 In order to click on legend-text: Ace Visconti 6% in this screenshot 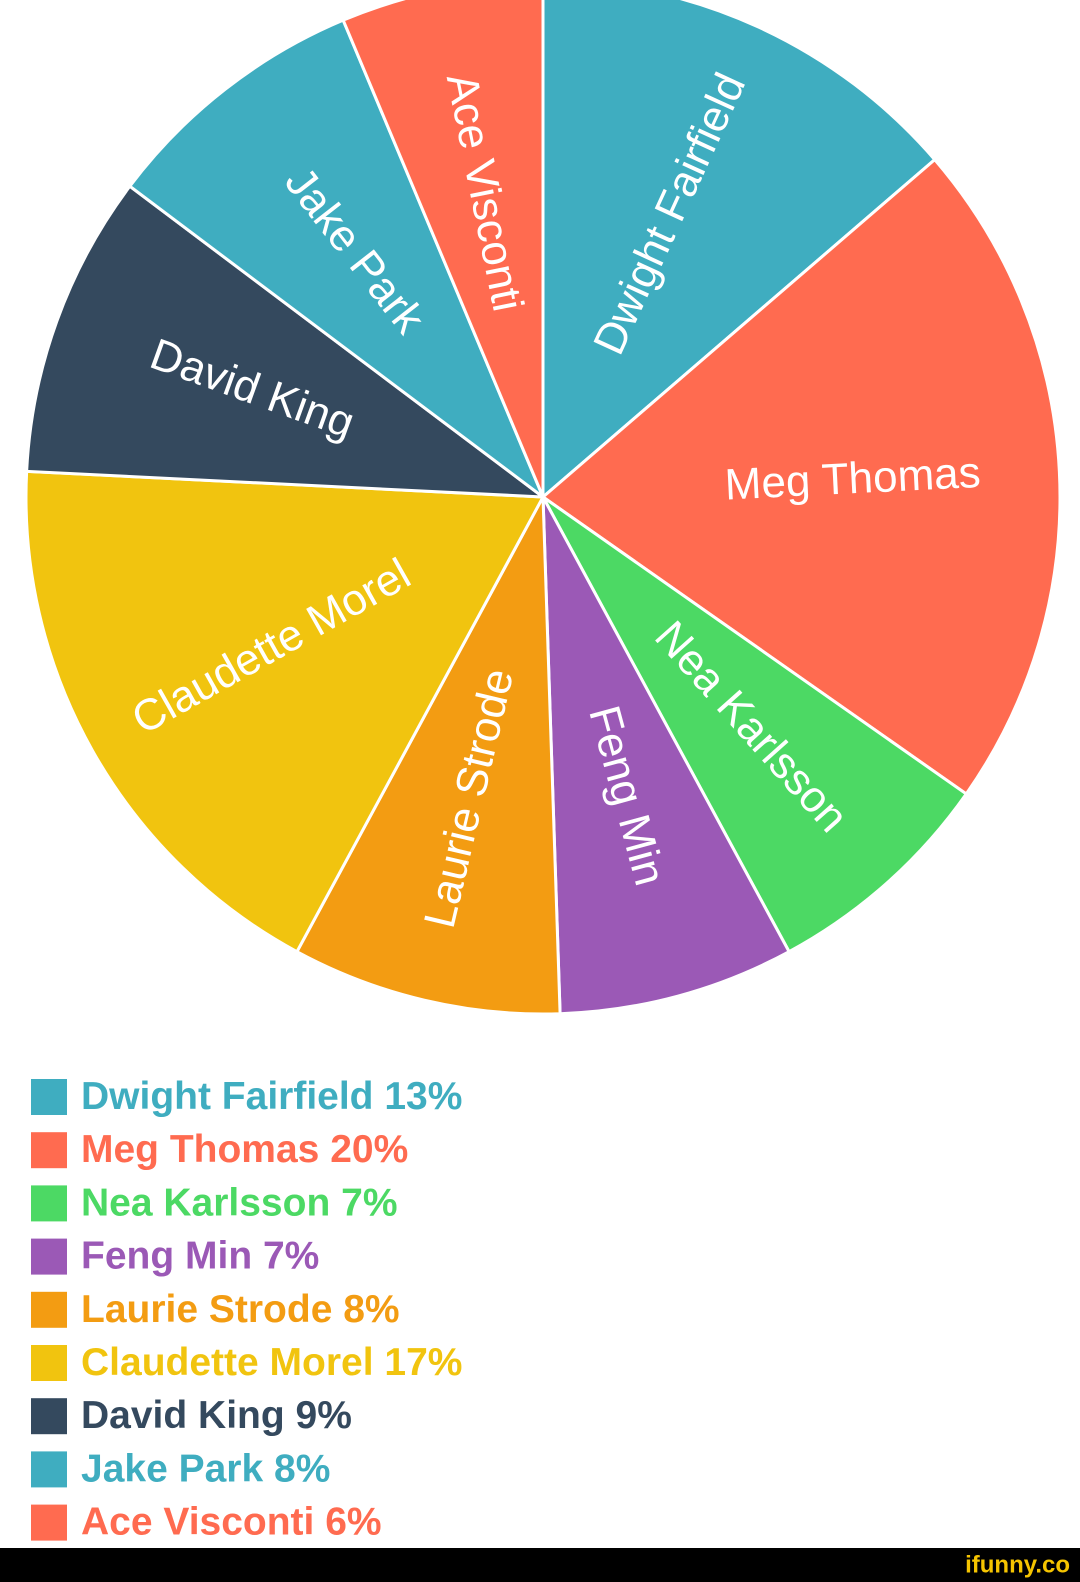, I will do `click(231, 1522)`.